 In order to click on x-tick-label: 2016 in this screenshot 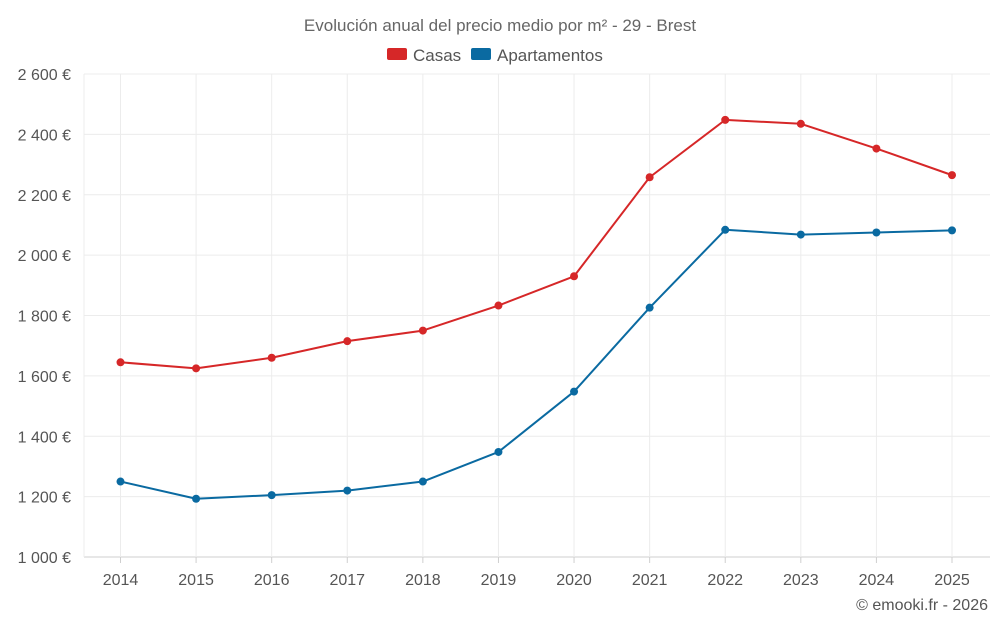, I will do `click(272, 580)`.